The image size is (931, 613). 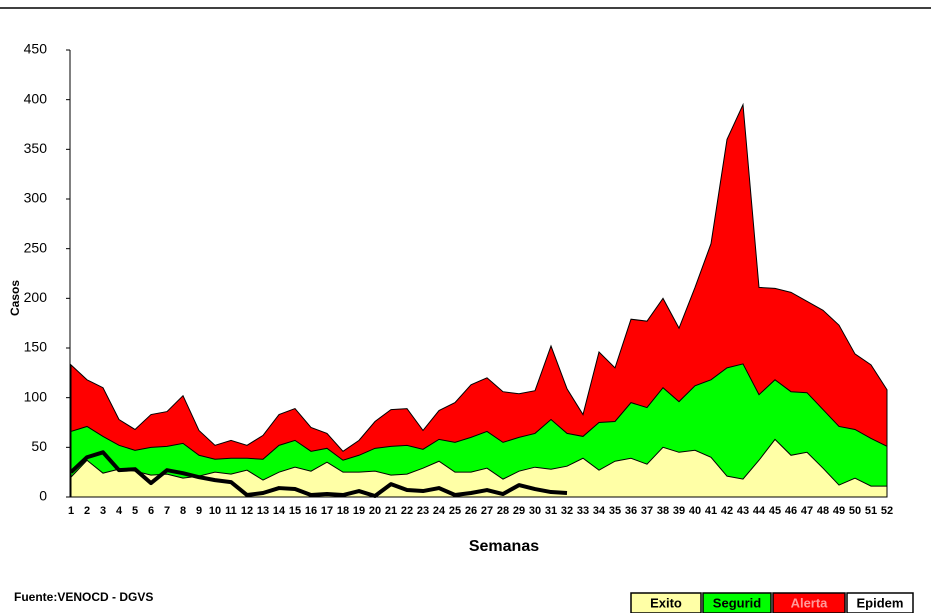 What do you see at coordinates (15, 298) in the screenshot?
I see `y-axis-title: Casos` at bounding box center [15, 298].